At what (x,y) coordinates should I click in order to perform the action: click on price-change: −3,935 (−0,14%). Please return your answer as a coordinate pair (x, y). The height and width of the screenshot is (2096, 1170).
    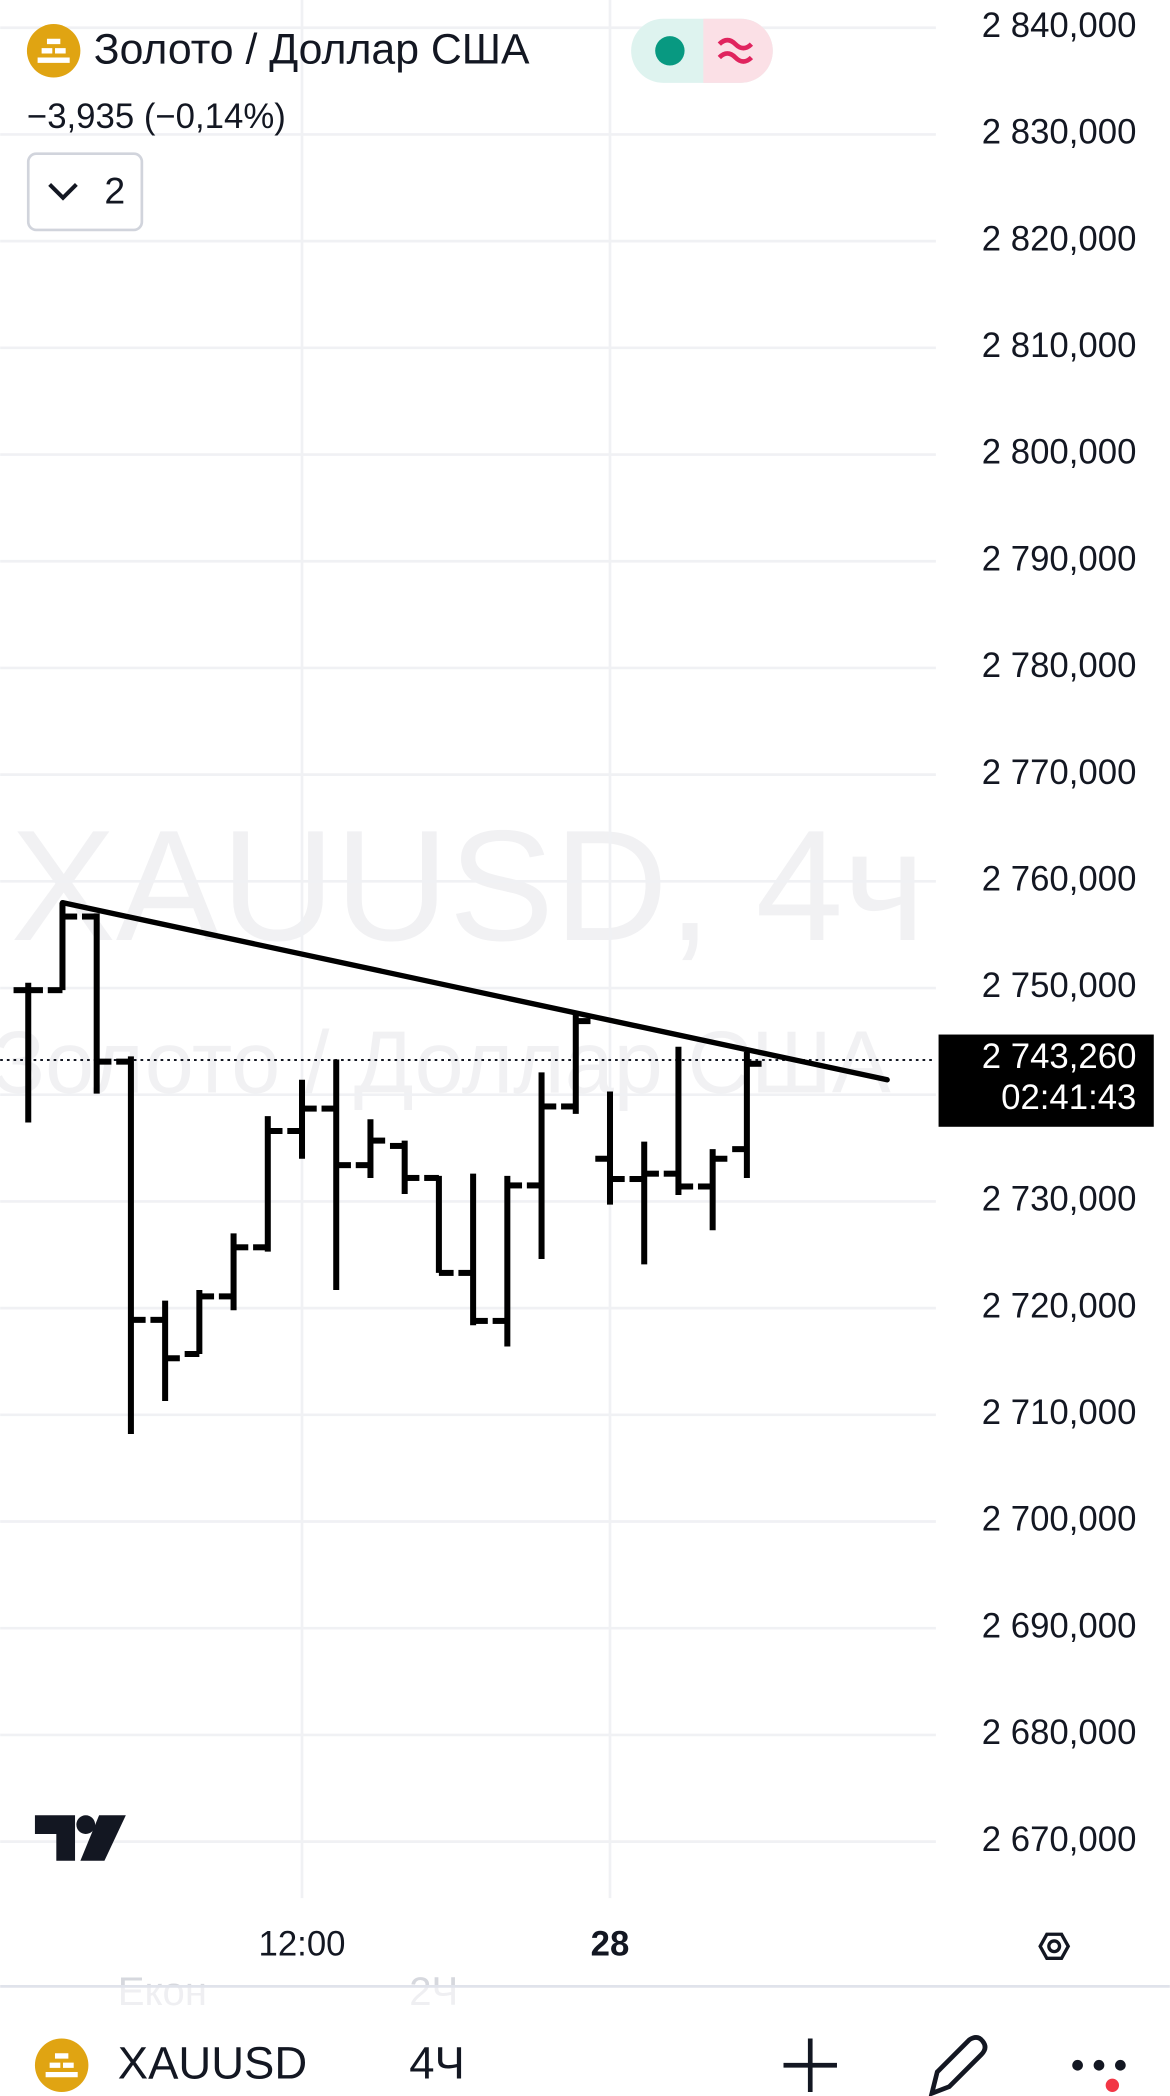
    Looking at the image, I should click on (156, 117).